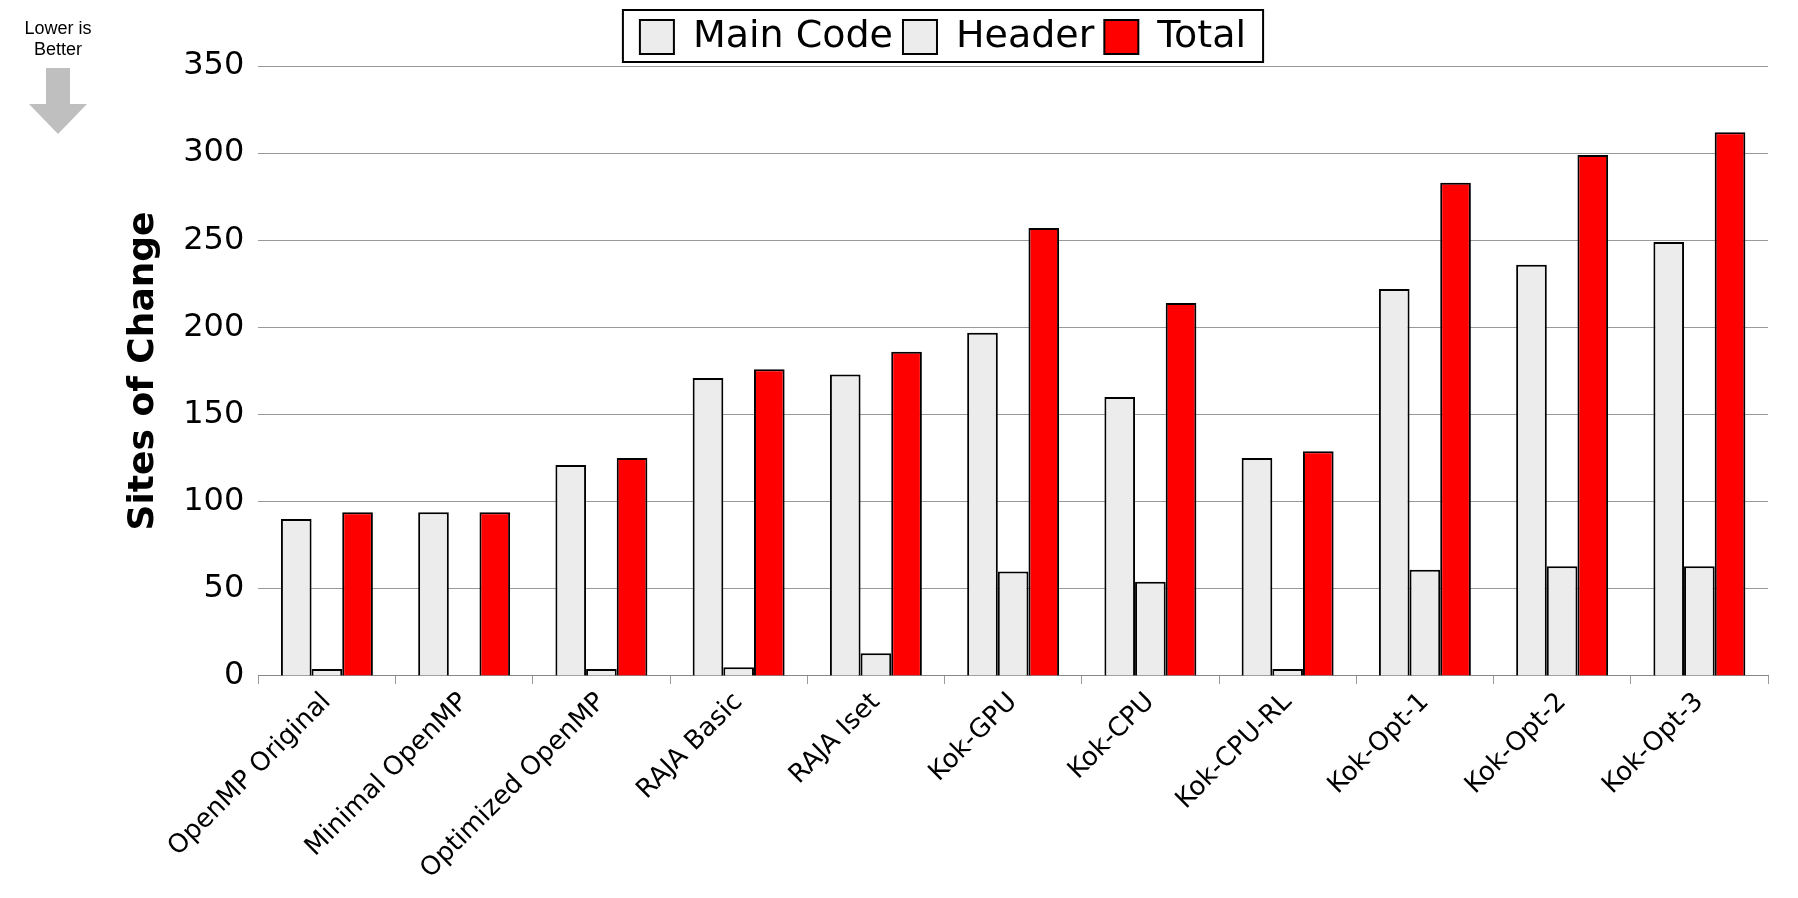  Describe the element at coordinates (140, 371) in the screenshot. I see `y-axis-title: Sites of Change` at that location.